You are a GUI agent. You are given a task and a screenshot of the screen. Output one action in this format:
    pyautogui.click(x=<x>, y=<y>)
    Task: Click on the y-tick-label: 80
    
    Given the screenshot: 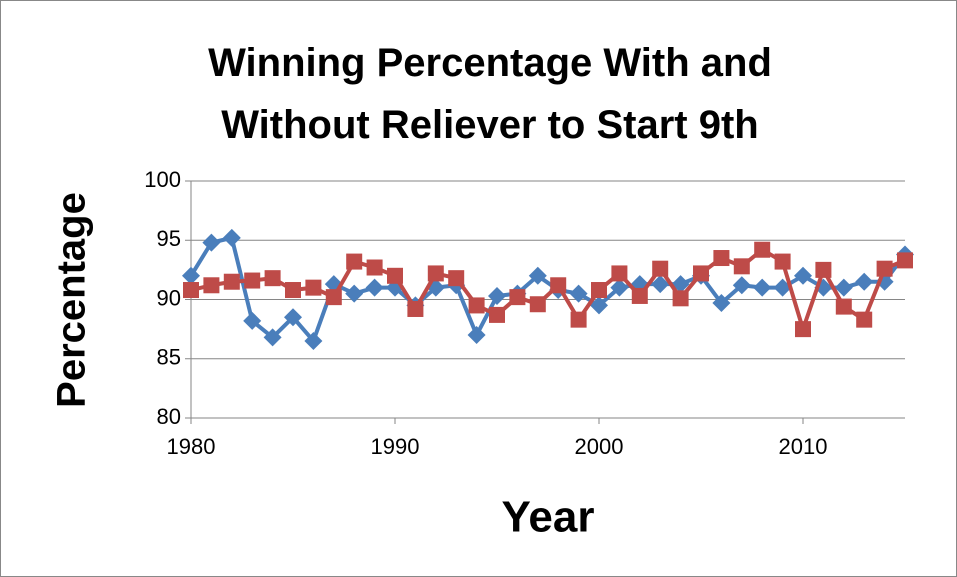 What is the action you would take?
    pyautogui.click(x=169, y=416)
    